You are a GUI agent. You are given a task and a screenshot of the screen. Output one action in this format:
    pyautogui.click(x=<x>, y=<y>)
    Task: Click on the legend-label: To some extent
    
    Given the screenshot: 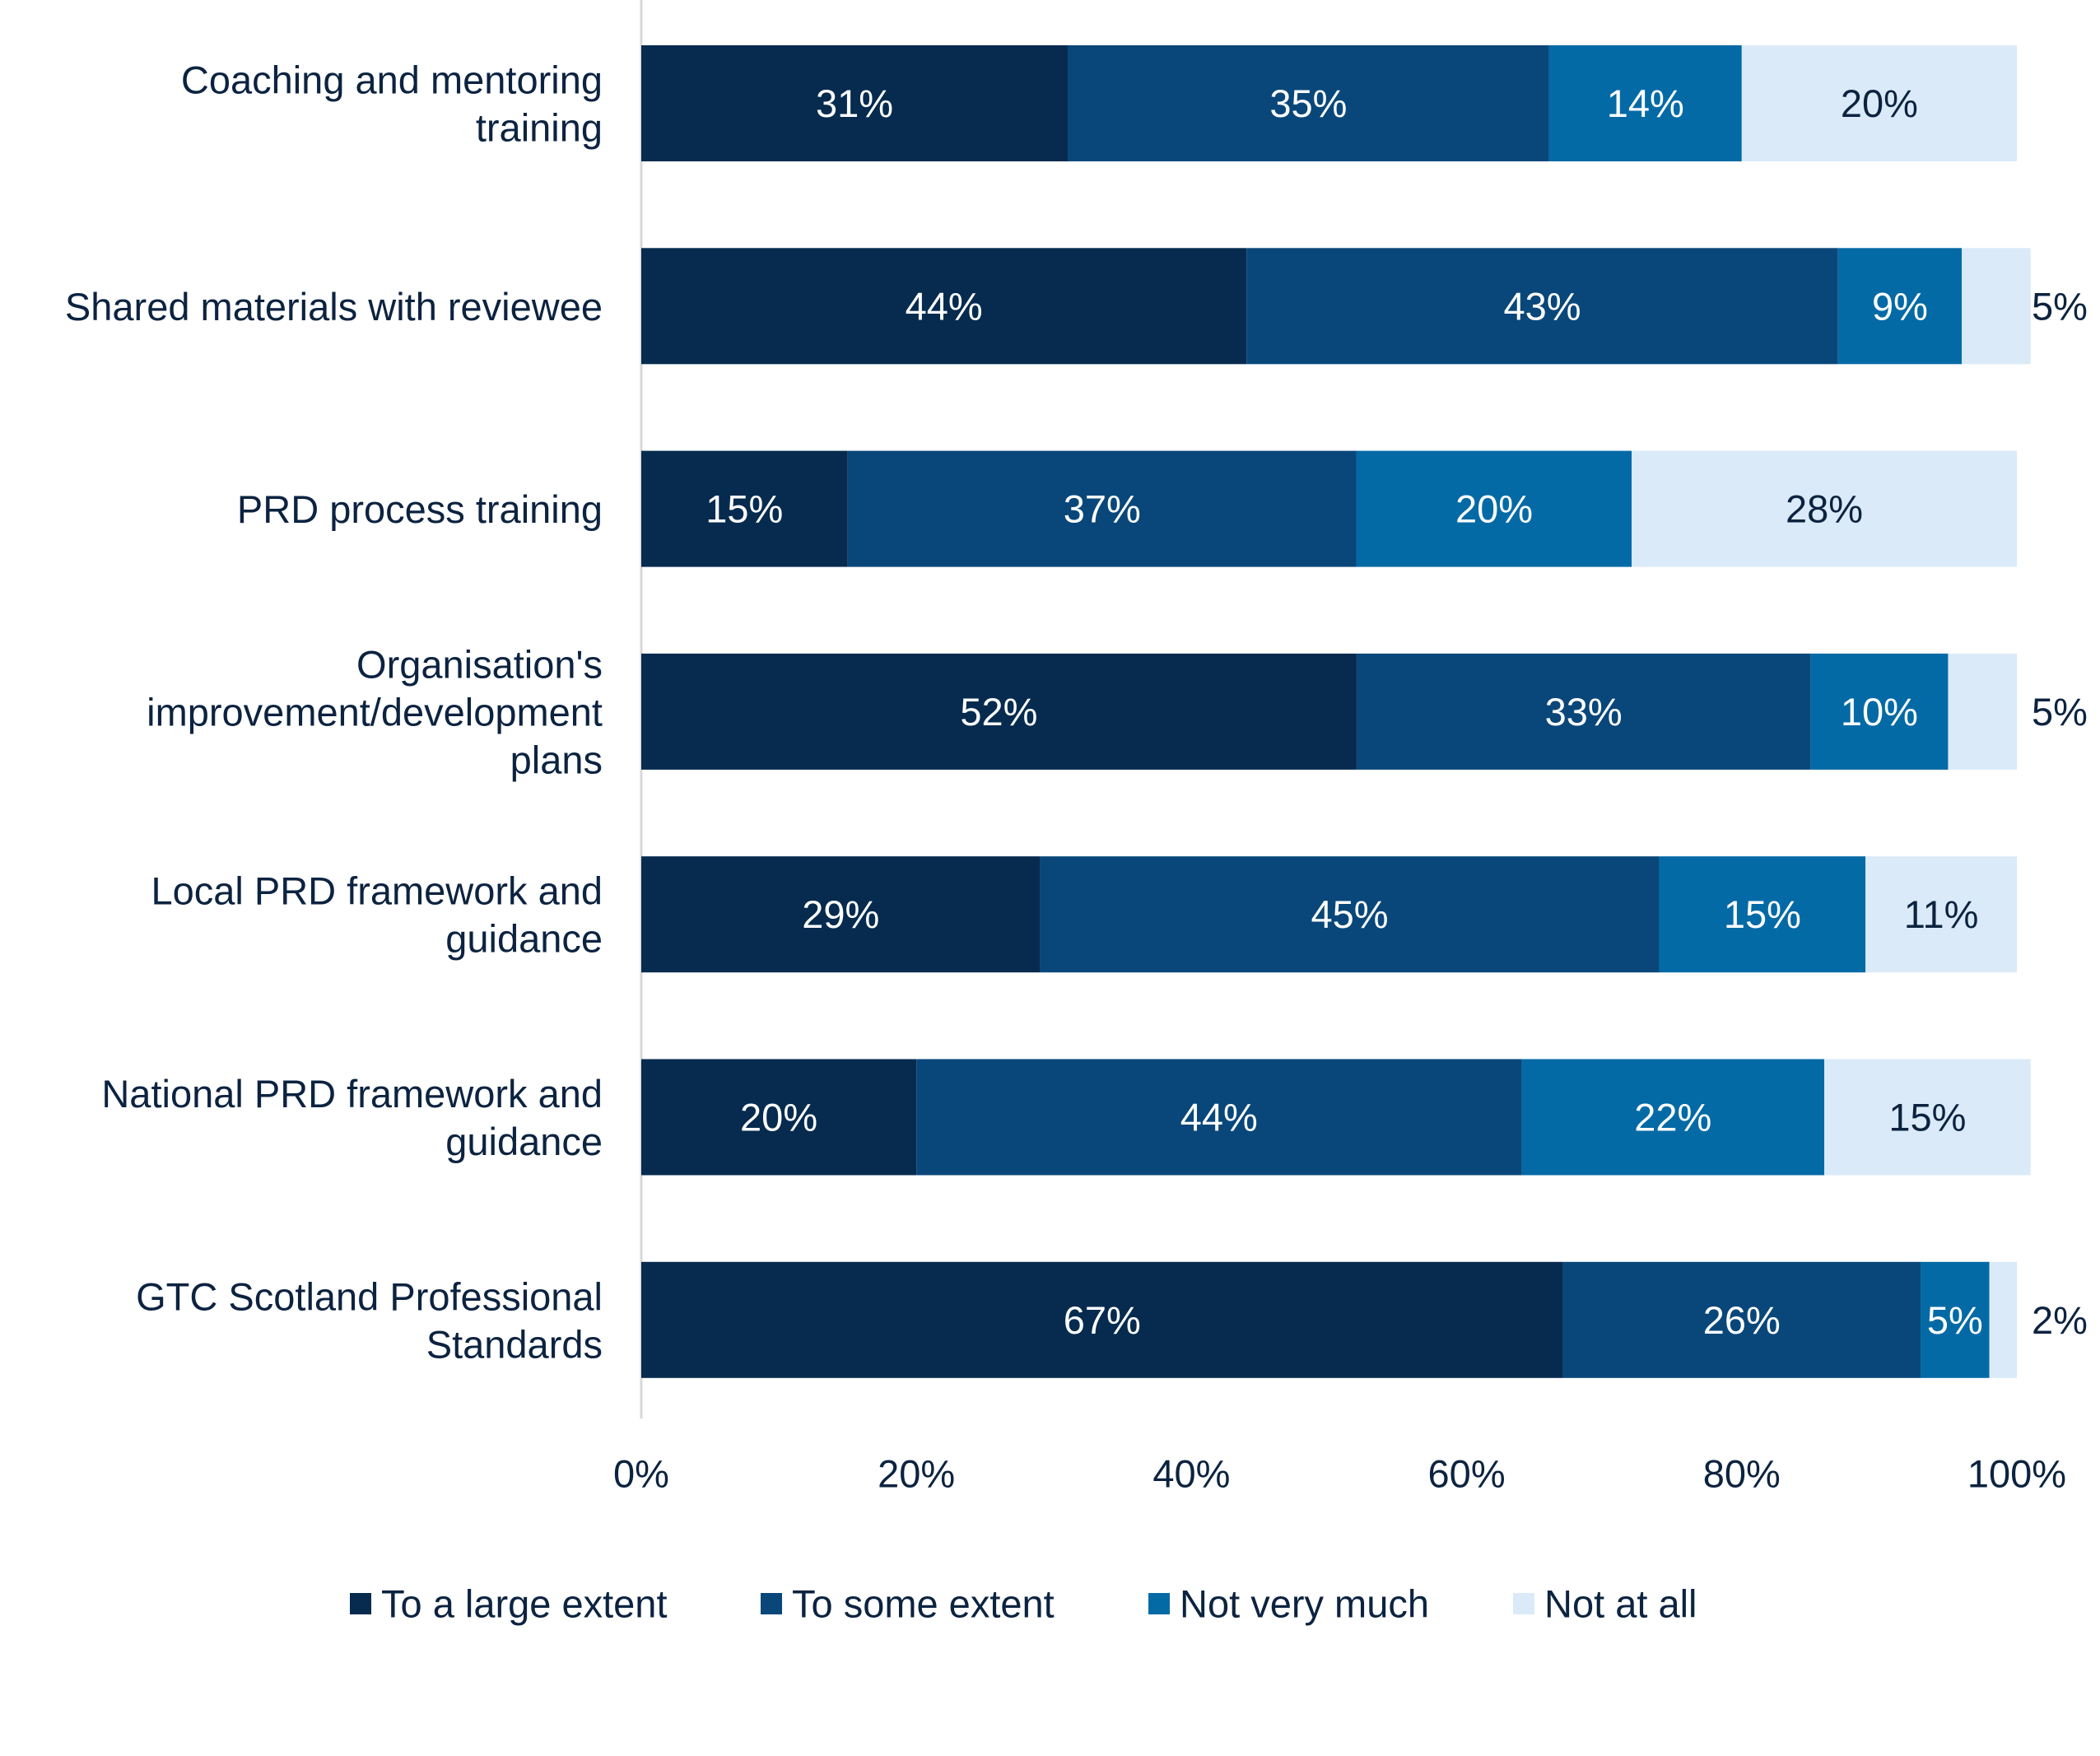 What is the action you would take?
    pyautogui.click(x=923, y=1604)
    